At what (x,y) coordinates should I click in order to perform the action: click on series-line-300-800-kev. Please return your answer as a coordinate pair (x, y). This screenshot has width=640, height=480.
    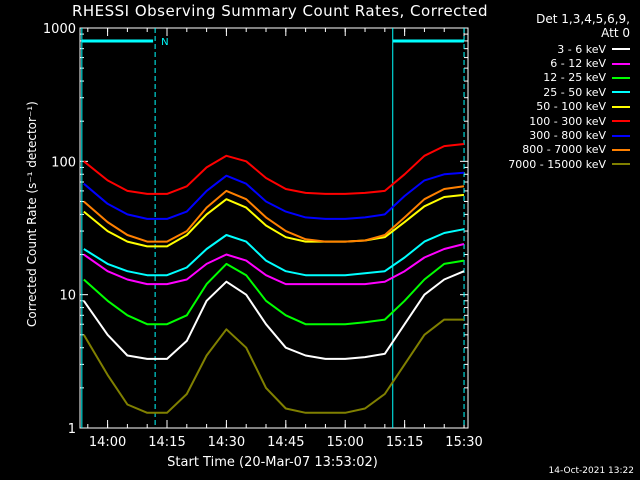
    Looking at the image, I should click on (274, 195).